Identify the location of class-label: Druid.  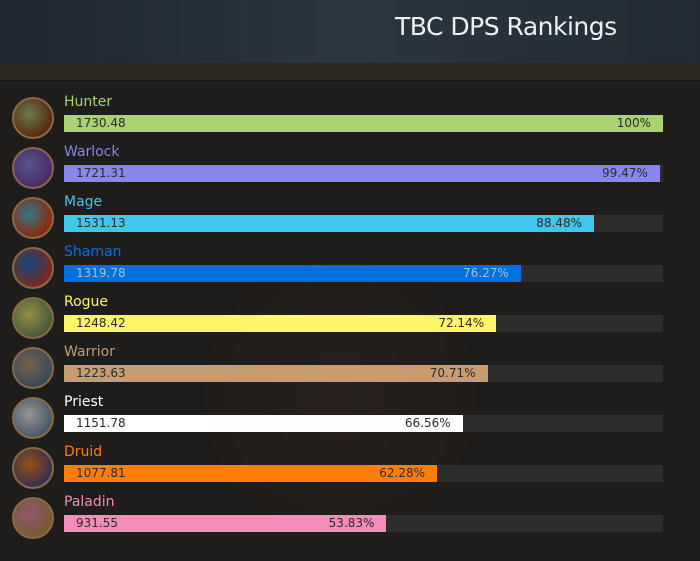
(83, 452).